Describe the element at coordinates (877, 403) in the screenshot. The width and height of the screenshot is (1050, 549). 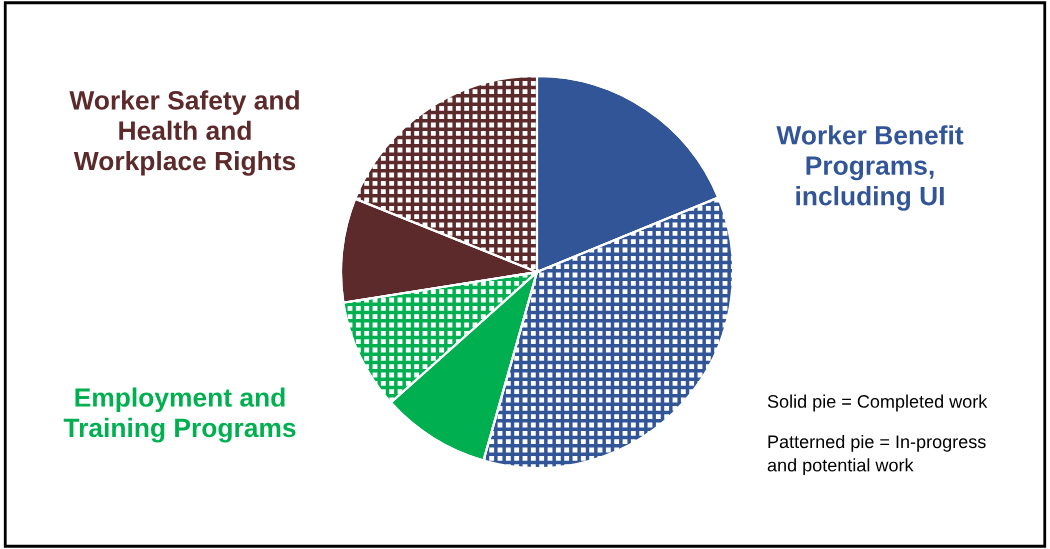
I see `text: Solid pie = Completed work` at that location.